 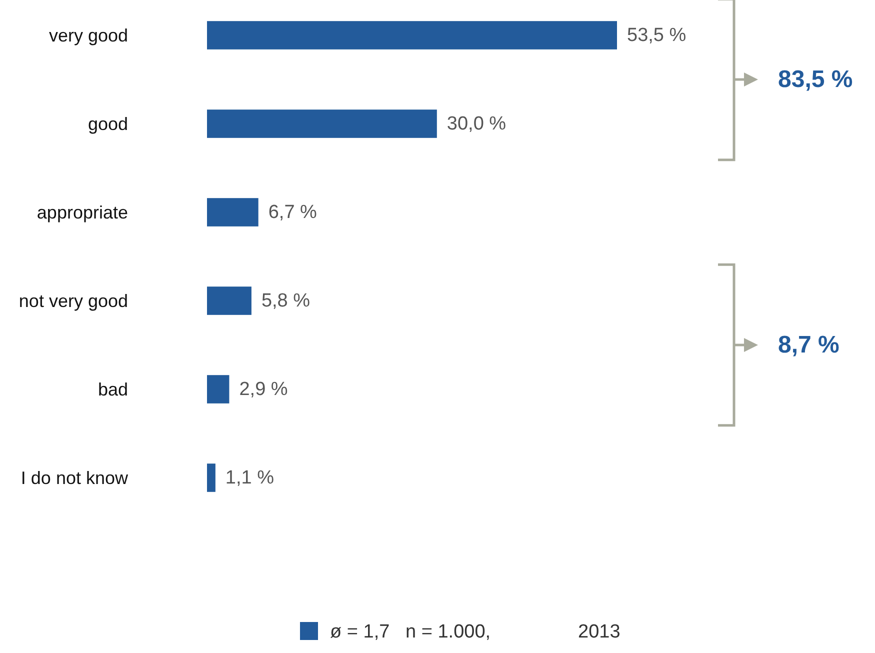 I want to click on text: 2013, so click(x=599, y=632).